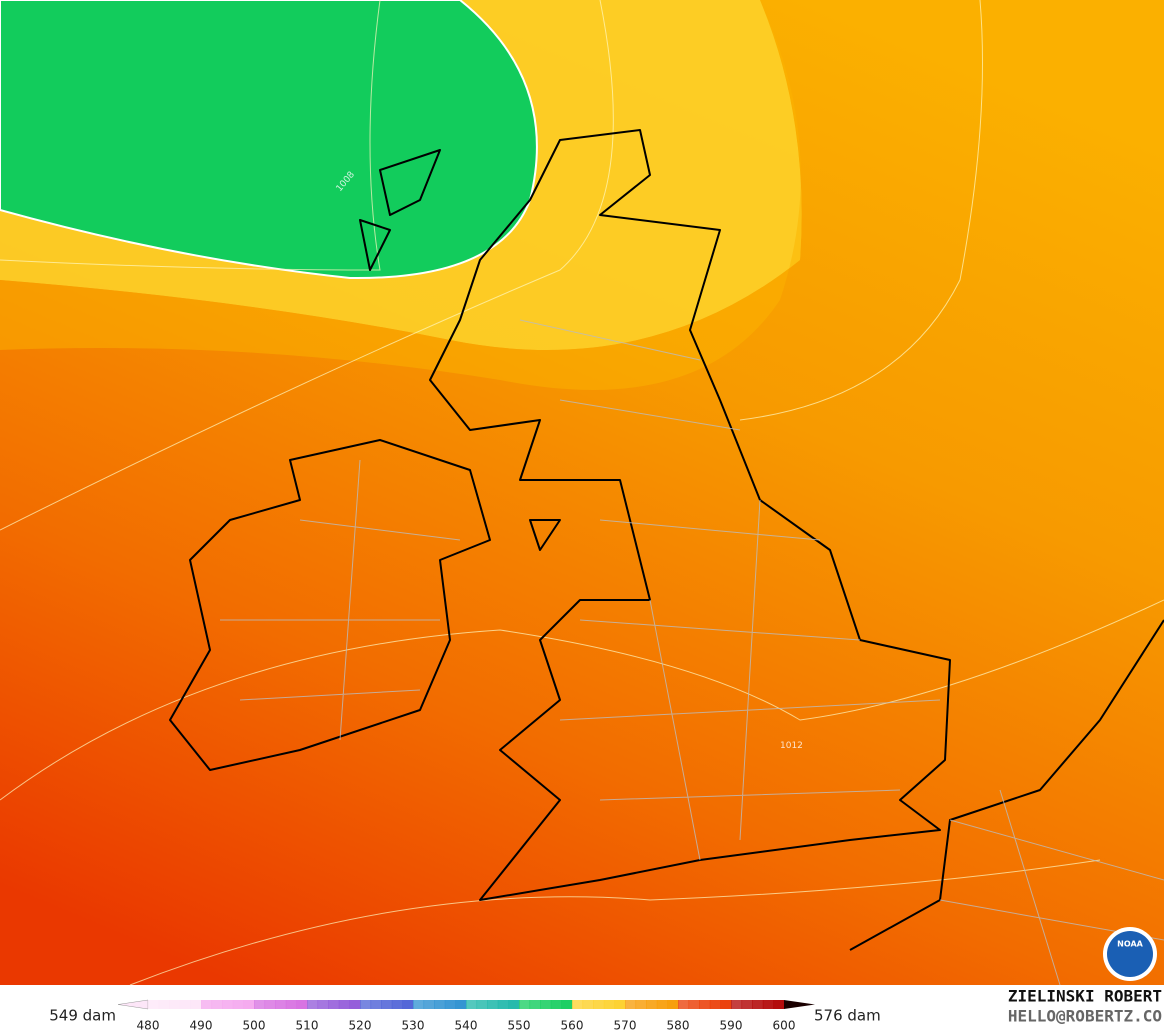 This screenshot has height=1035, width=1164. I want to click on islands, so click(460, 350).